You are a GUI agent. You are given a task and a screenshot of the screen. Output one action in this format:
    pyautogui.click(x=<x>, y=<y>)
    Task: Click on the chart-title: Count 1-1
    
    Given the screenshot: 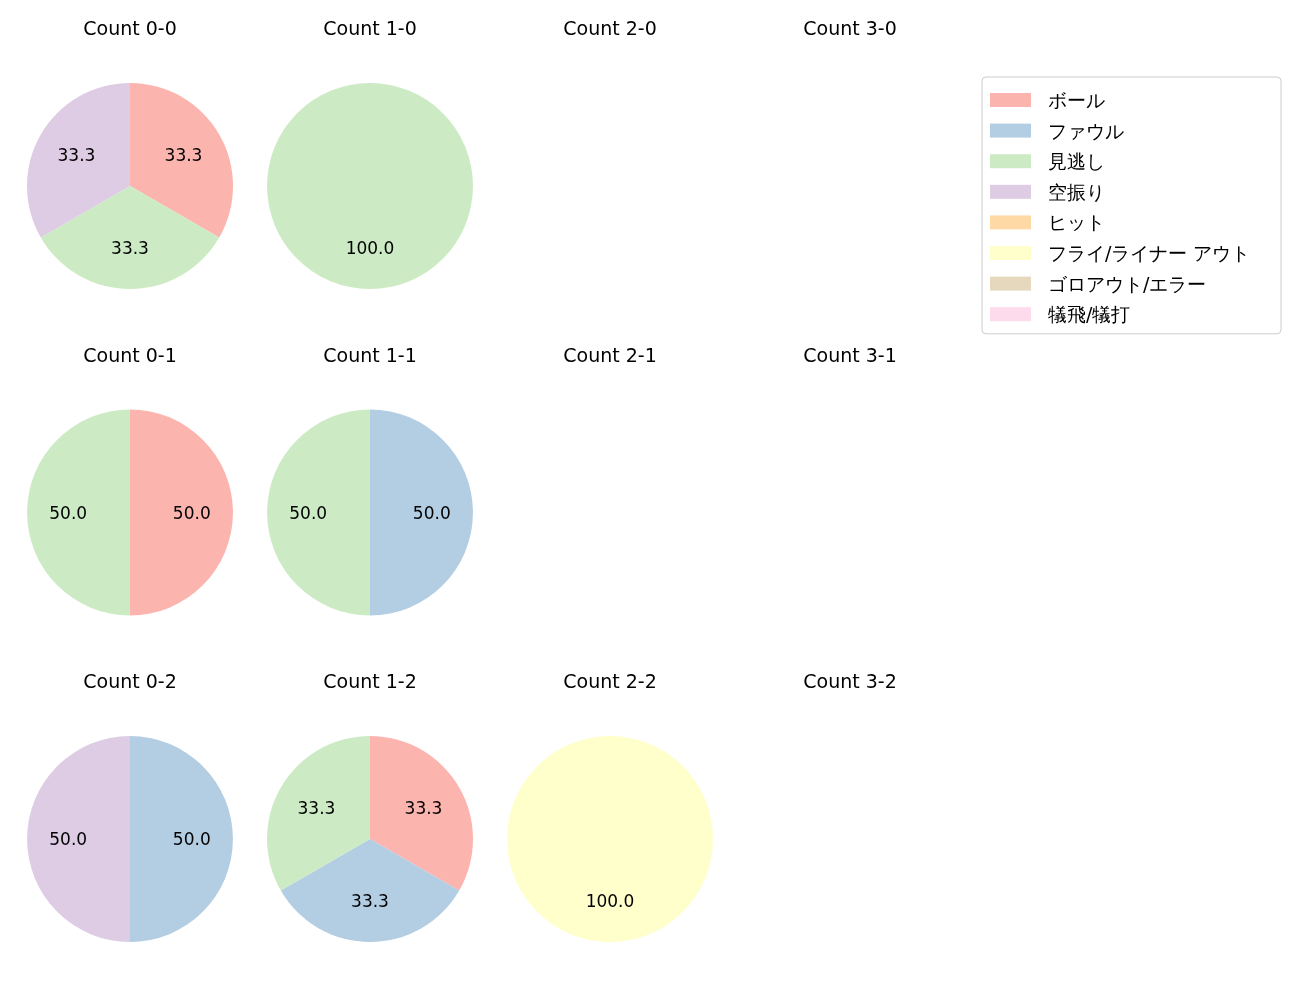 What is the action you would take?
    pyautogui.click(x=370, y=354)
    